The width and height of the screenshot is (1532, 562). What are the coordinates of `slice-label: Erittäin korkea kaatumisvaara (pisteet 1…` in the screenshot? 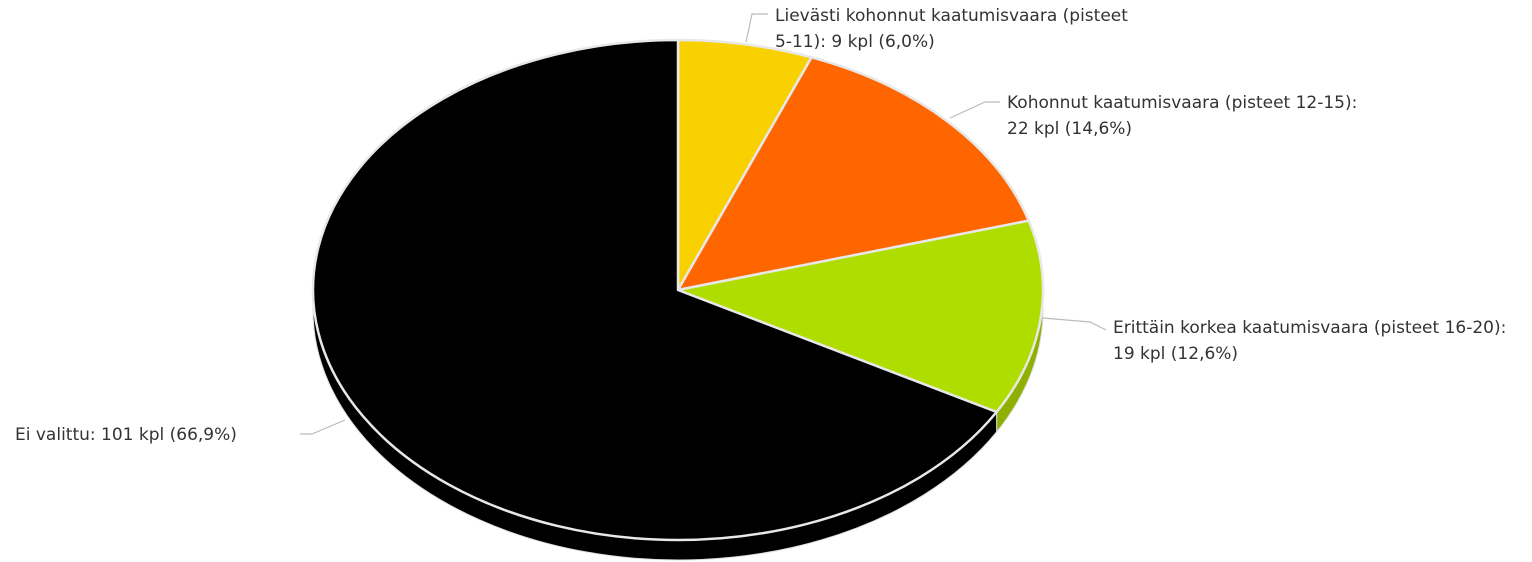 It's located at (1310, 341).